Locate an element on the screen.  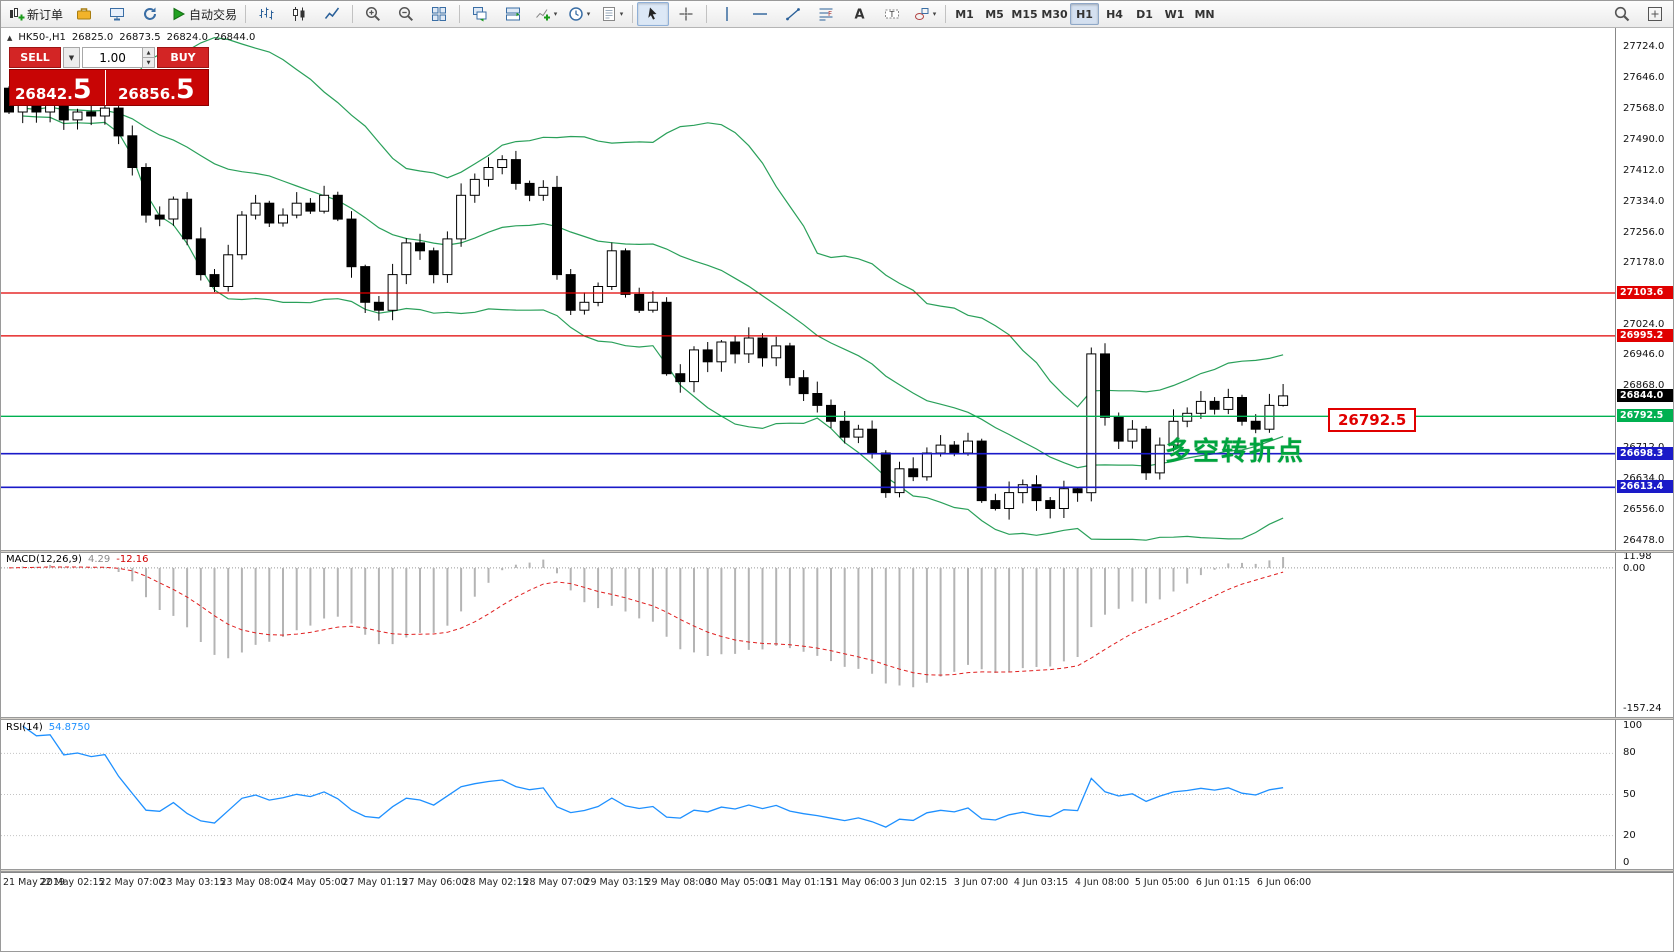
zoom-out-button is located at coordinates (406, 14).